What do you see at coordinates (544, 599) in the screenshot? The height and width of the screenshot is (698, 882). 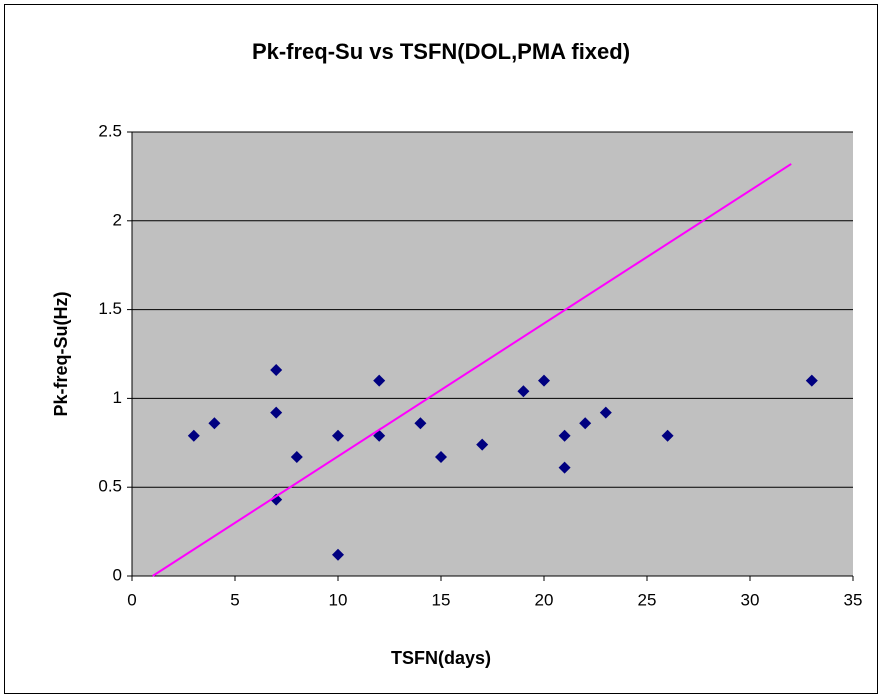 I see `x-tick-label: 20` at bounding box center [544, 599].